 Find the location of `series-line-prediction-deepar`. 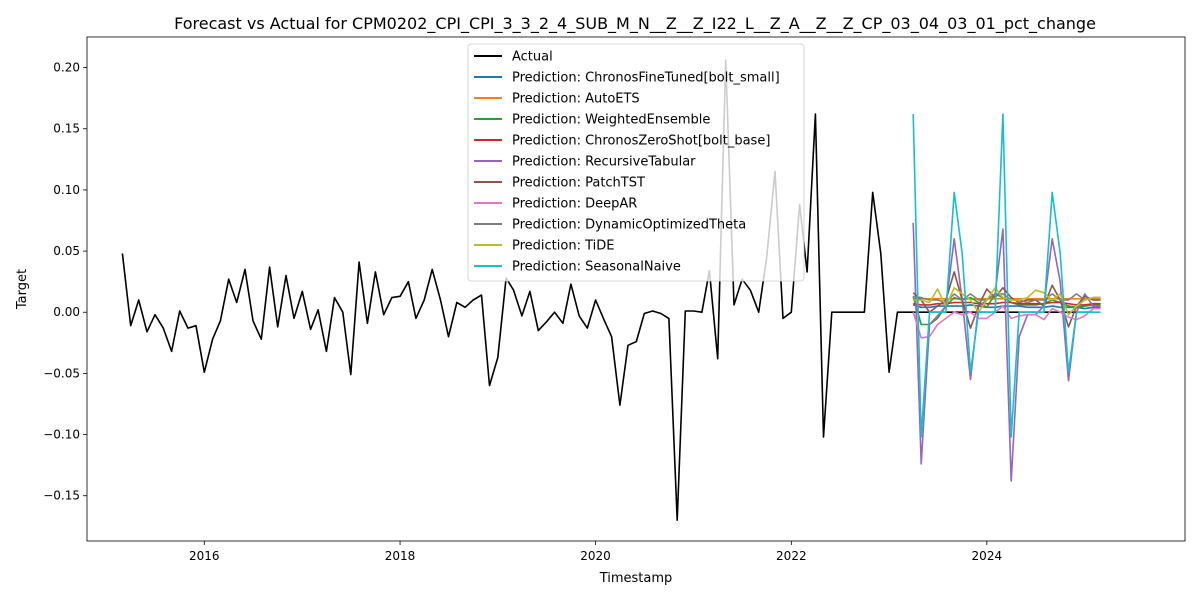

series-line-prediction-deepar is located at coordinates (1006, 322).